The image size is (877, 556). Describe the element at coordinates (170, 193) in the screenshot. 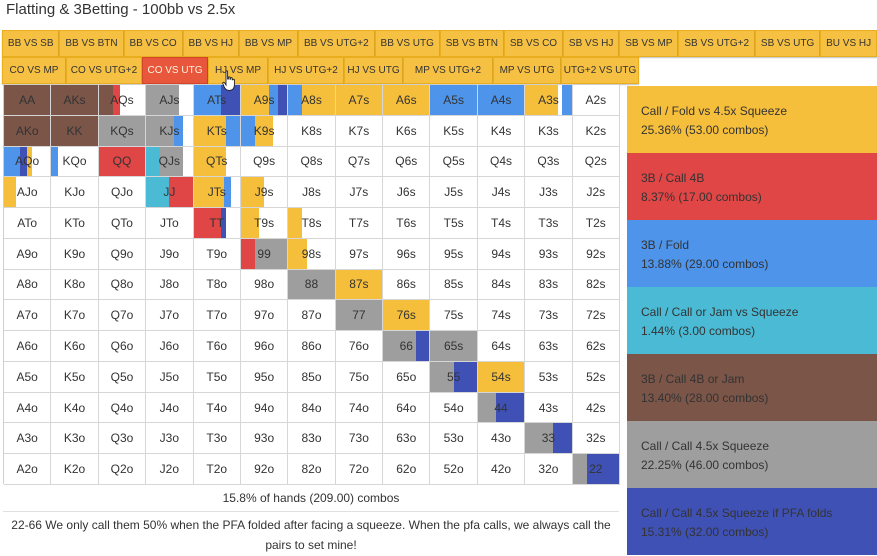

I see `hand-cell-jj: JJ` at that location.